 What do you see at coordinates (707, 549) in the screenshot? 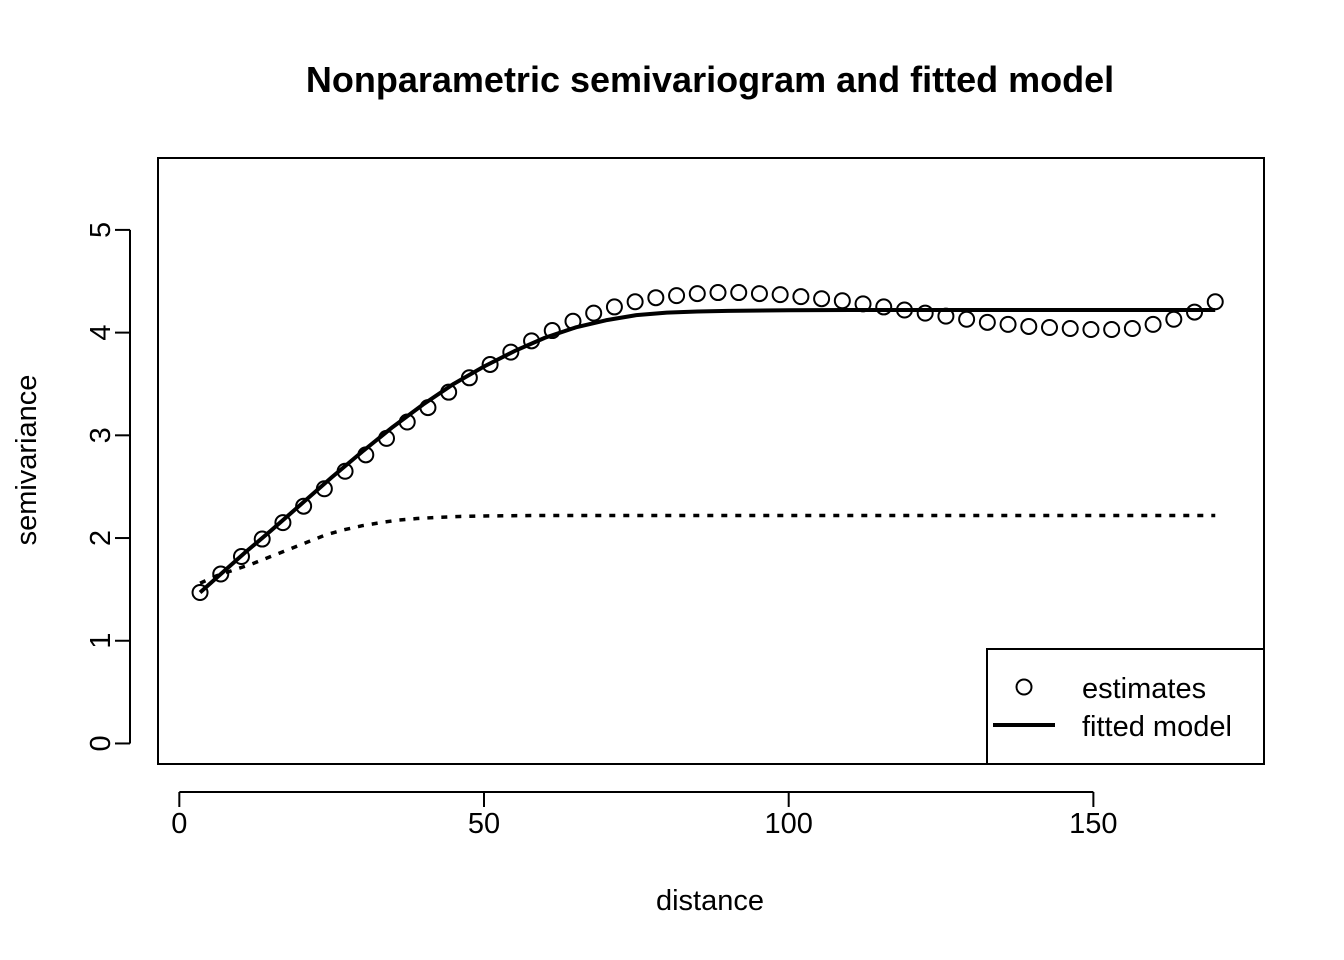
I see `dotted-curve-line` at bounding box center [707, 549].